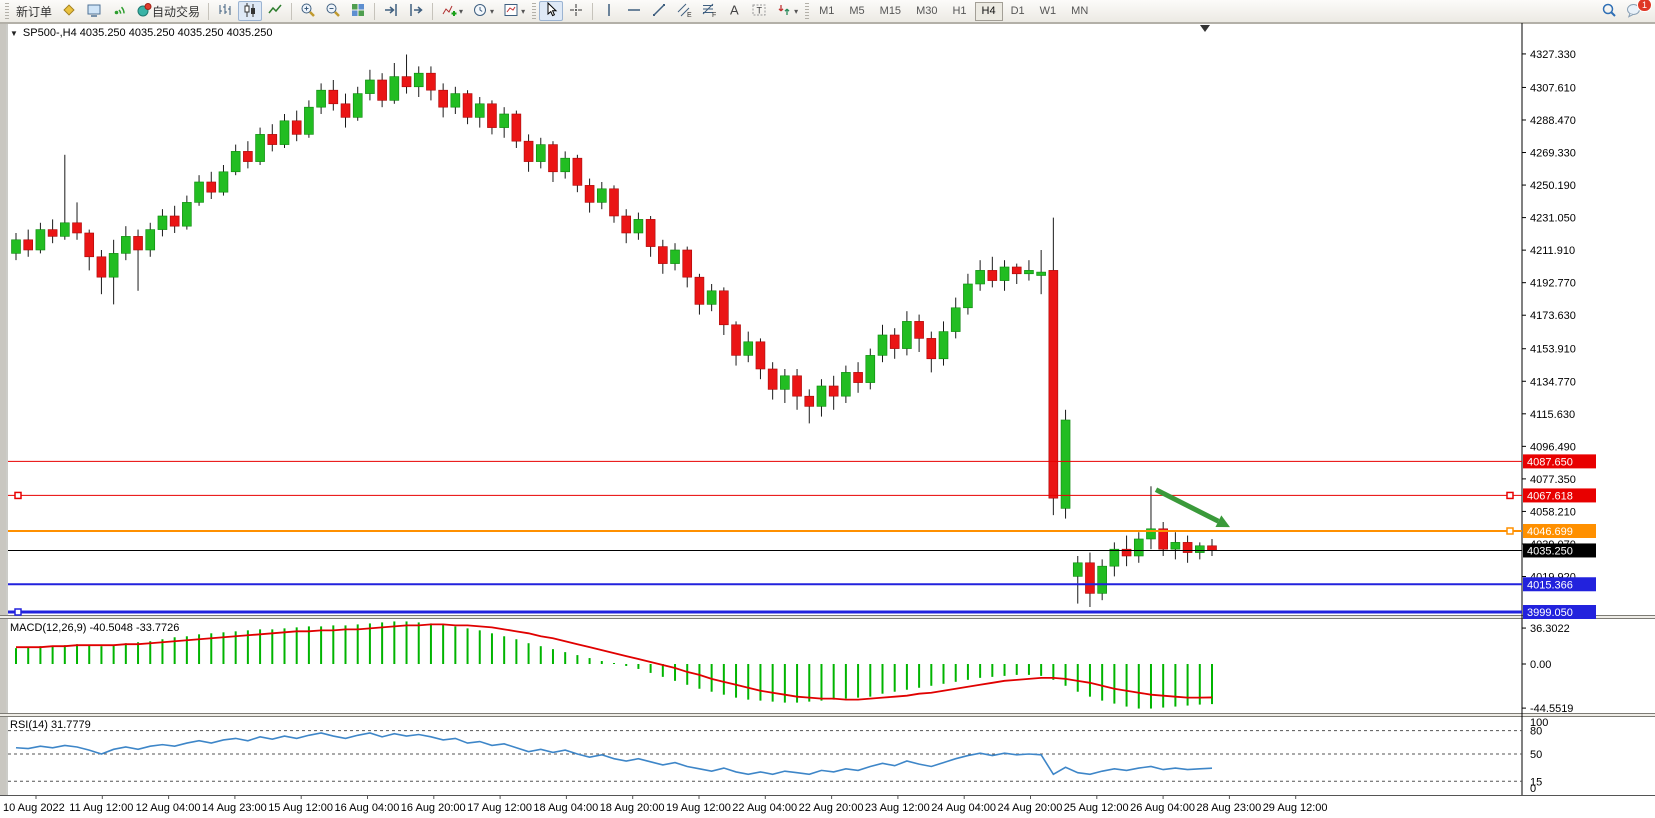 The width and height of the screenshot is (1655, 818). Describe the element at coordinates (1550, 496) in the screenshot. I see `price-level-box-label: 4067.618` at that location.